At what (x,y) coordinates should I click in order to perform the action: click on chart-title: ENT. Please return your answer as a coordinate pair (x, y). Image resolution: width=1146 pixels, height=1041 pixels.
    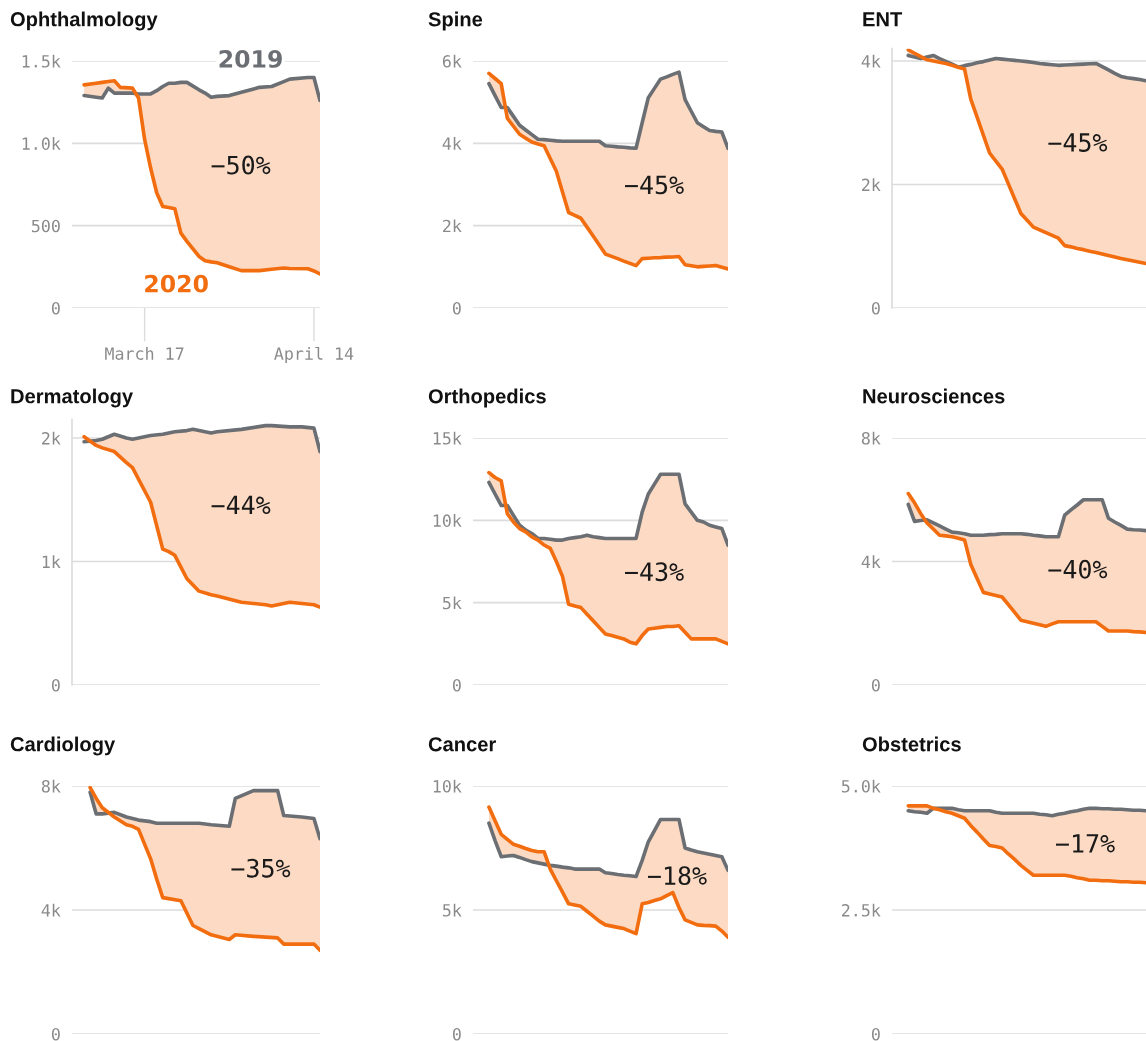
    Looking at the image, I should click on (883, 19).